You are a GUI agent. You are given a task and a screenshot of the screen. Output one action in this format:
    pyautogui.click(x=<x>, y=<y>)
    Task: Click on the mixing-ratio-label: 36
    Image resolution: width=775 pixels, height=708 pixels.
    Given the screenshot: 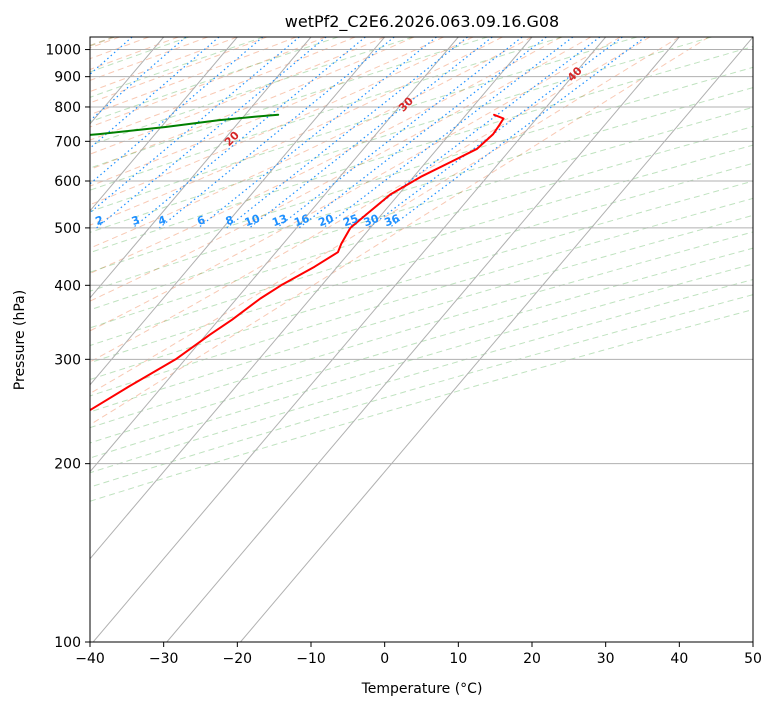 What is the action you would take?
    pyautogui.click(x=392, y=221)
    